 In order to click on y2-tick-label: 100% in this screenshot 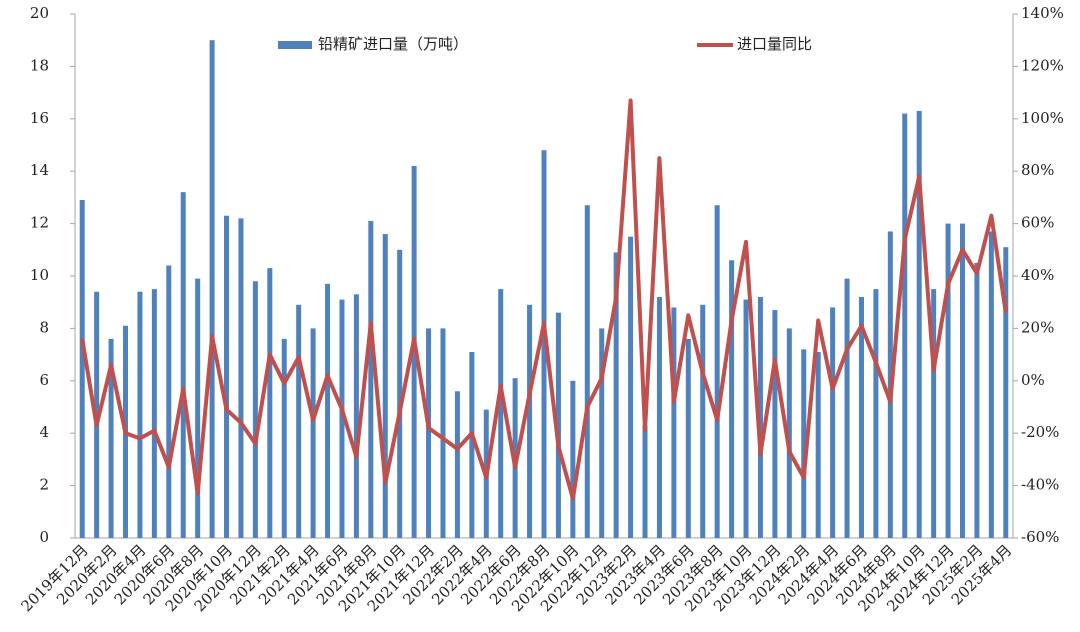, I will do `click(1042, 118)`.